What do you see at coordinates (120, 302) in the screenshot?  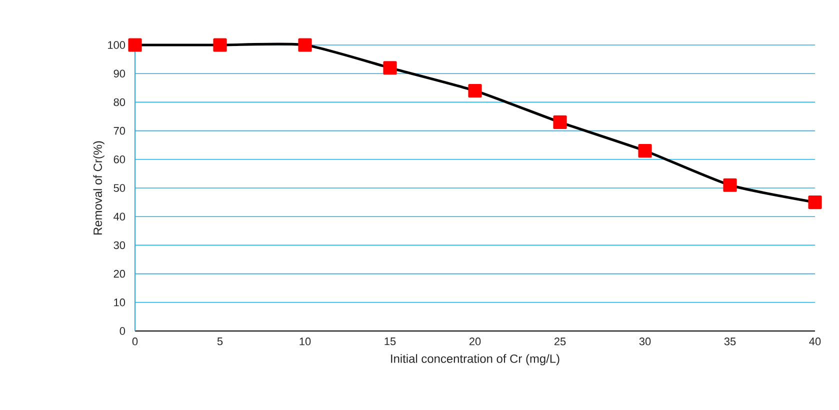 I see `y-tick-label: 10` at bounding box center [120, 302].